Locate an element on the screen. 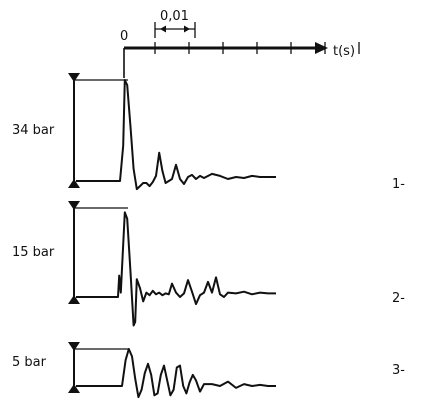 This screenshot has height=402, width=429. peak-pressure-label: 34 bar is located at coordinates (33, 130).